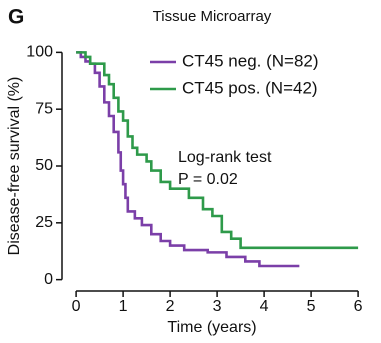  I want to click on x-tick-label: 3, so click(217, 306).